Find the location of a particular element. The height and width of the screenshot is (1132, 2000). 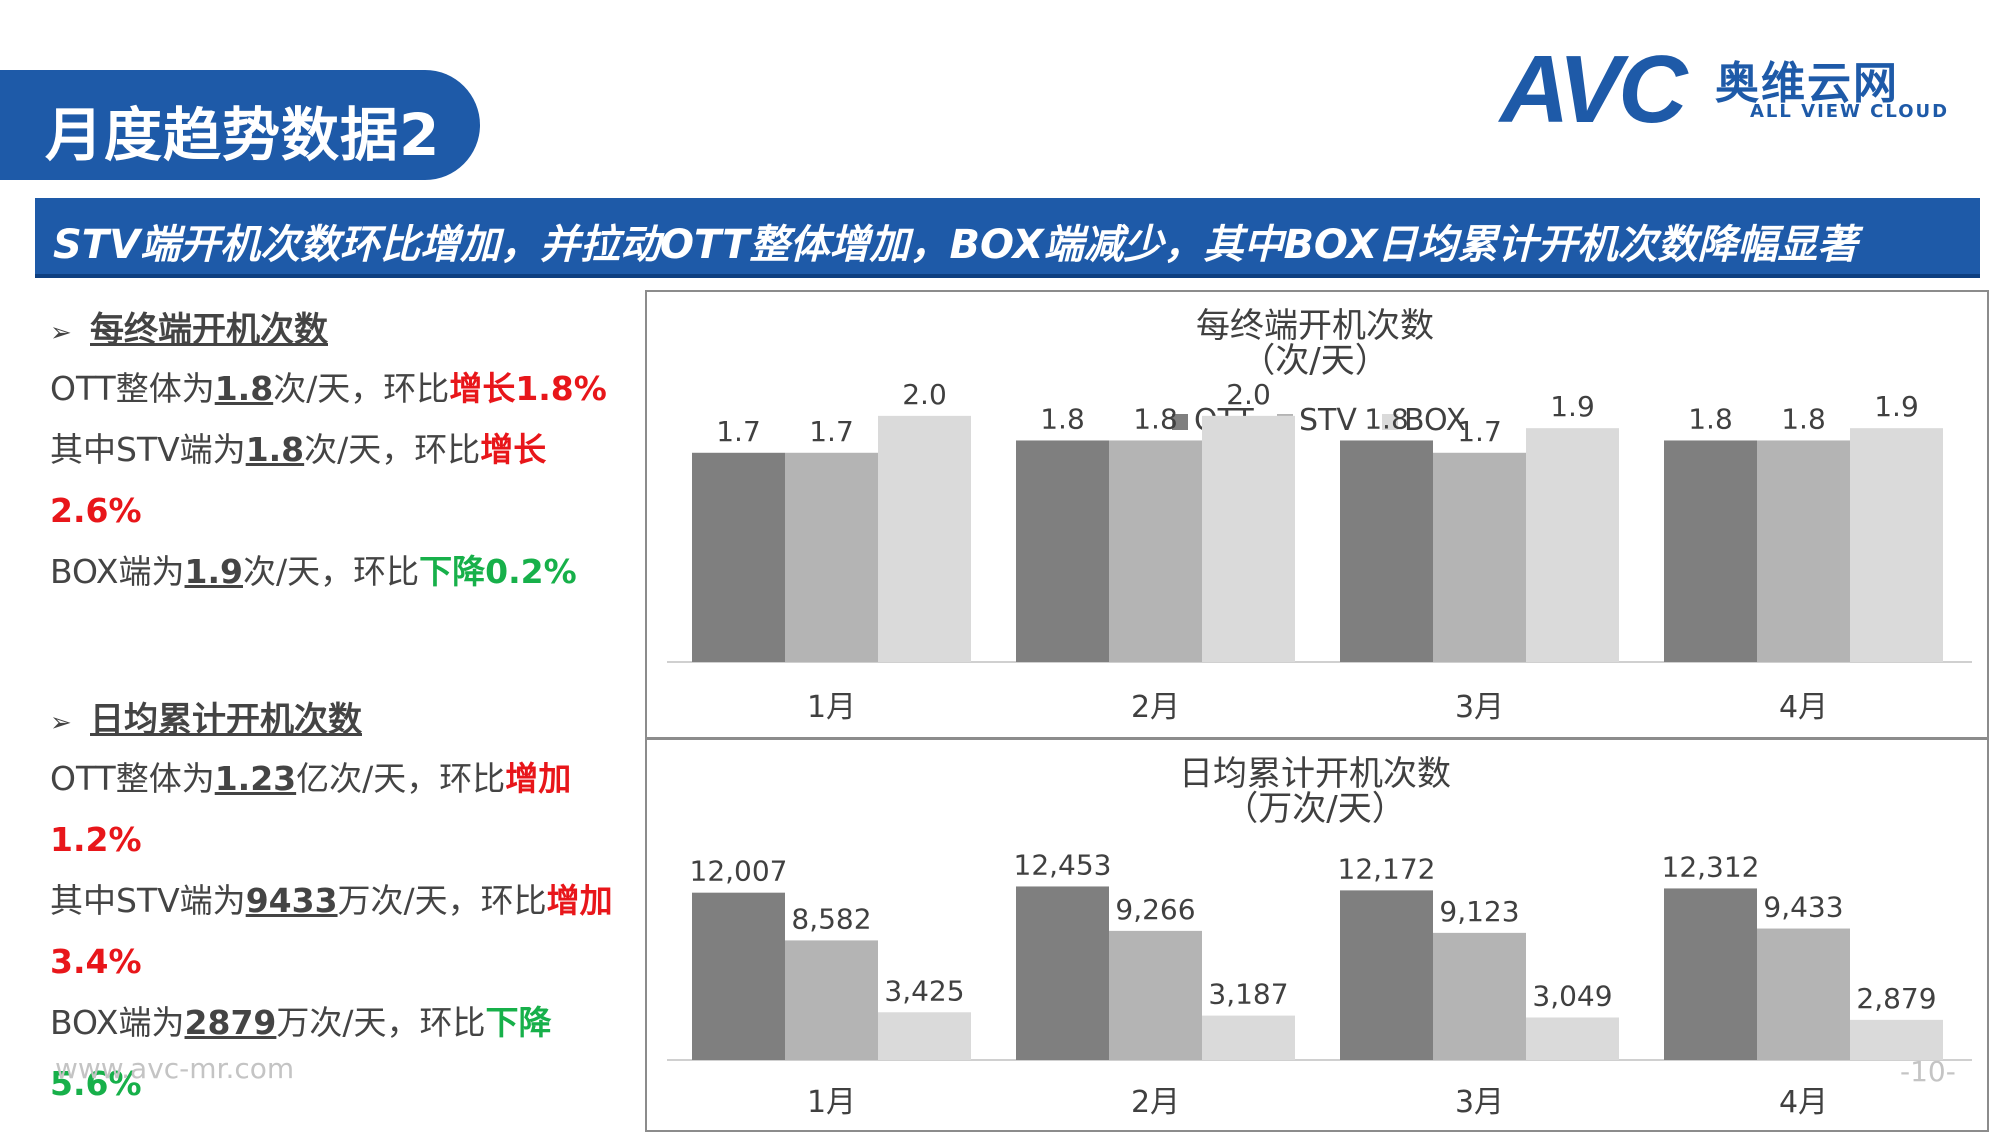

chart-subtitle: （次/天） is located at coordinates (1314, 361).